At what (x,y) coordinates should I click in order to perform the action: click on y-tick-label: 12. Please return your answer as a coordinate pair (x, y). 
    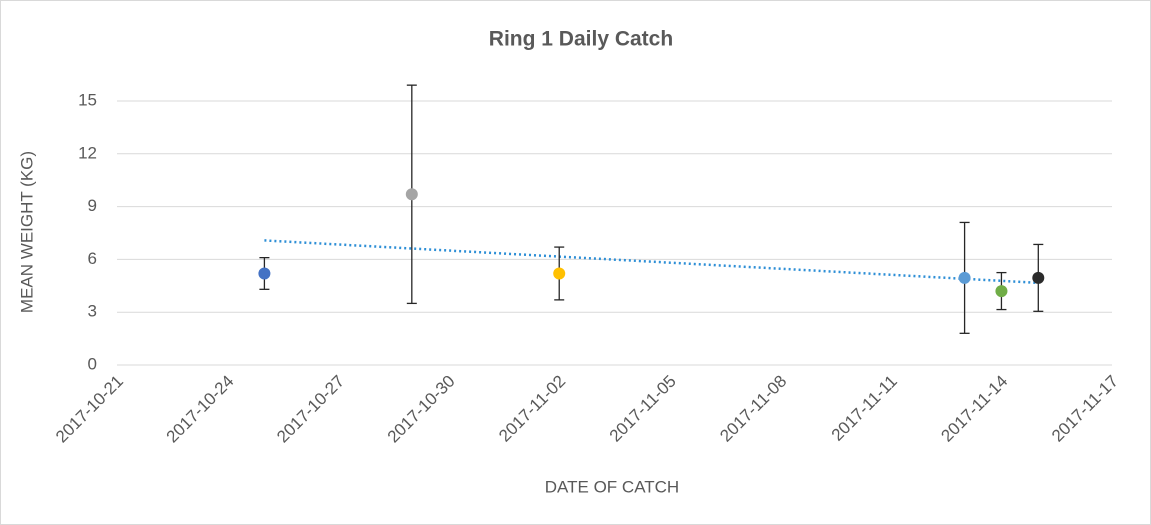
    Looking at the image, I should click on (87, 152).